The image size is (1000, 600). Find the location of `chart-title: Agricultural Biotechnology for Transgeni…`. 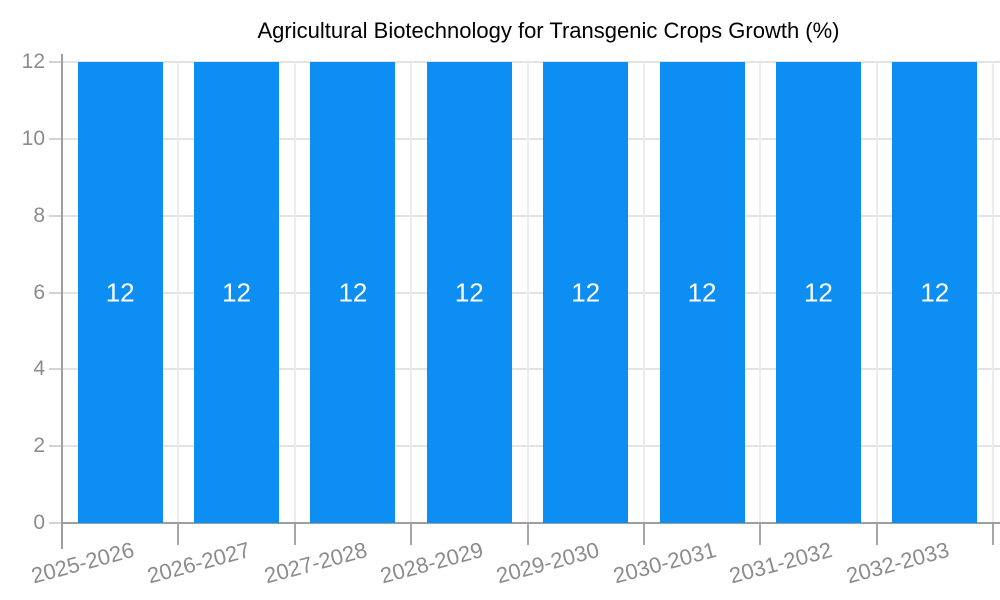

chart-title: Agricultural Biotechnology for Transgeni… is located at coordinates (548, 30).